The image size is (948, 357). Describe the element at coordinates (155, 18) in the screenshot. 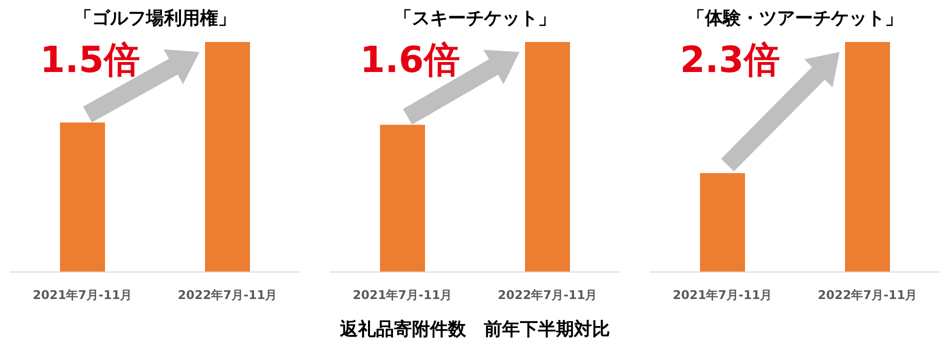

I see `chart-title: 「ゴルフ場利用権」` at that location.